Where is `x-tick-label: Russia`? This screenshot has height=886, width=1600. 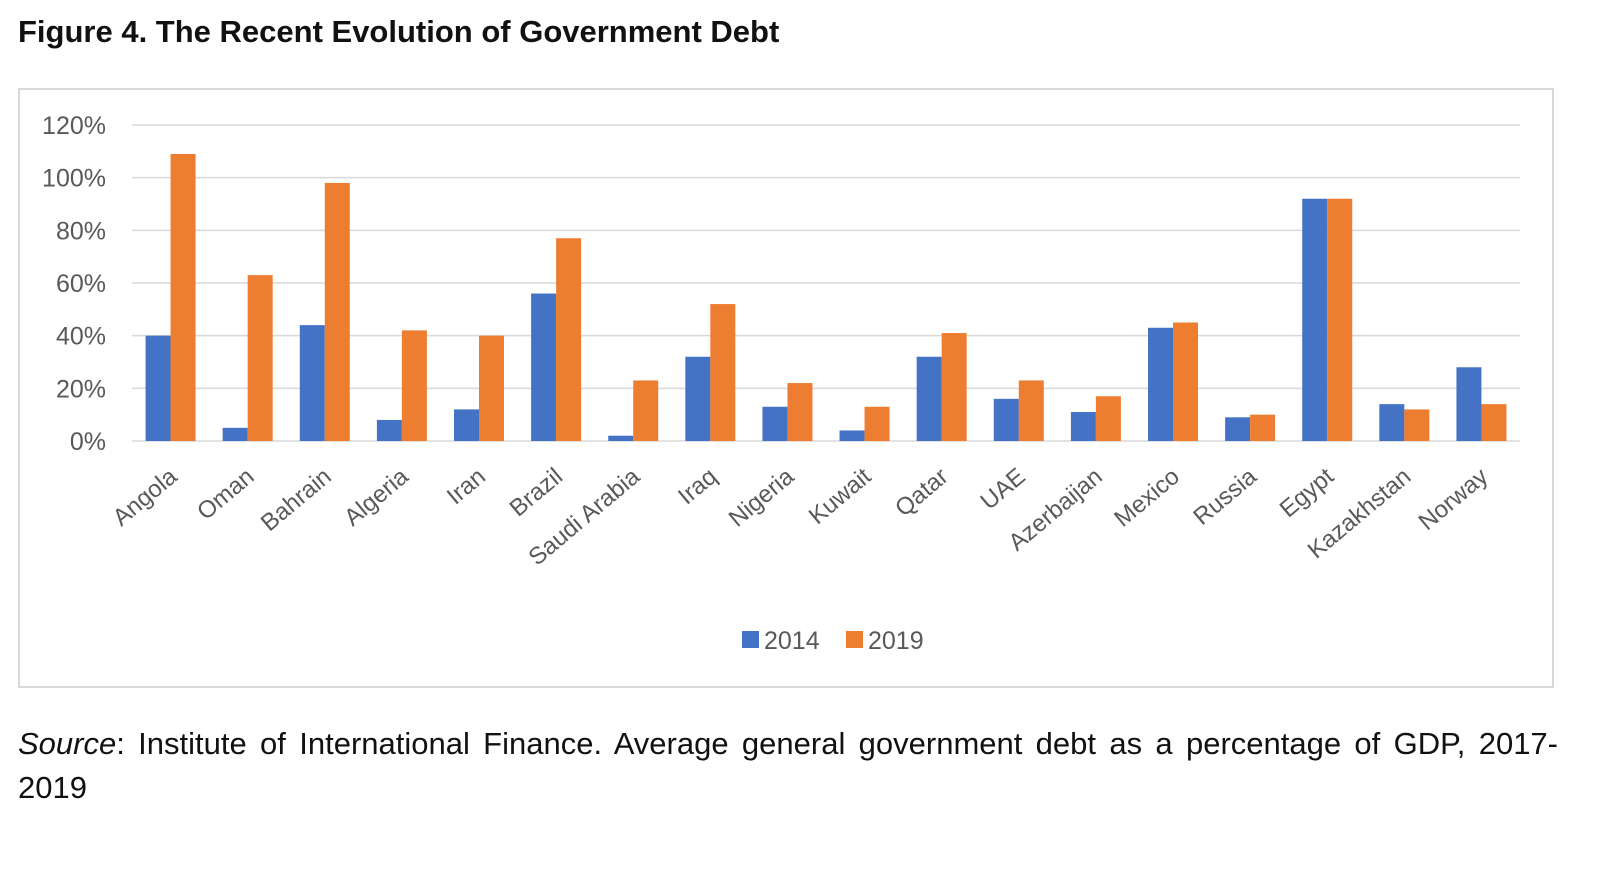 x-tick-label: Russia is located at coordinates (1225, 496).